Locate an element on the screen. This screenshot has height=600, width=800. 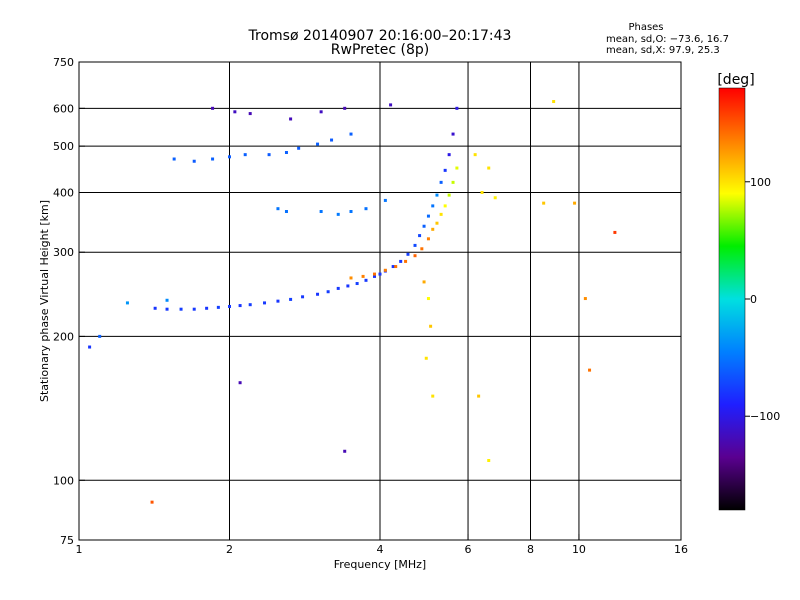
colorbar: [deg] 100 0 −100 is located at coordinates (748, 291).